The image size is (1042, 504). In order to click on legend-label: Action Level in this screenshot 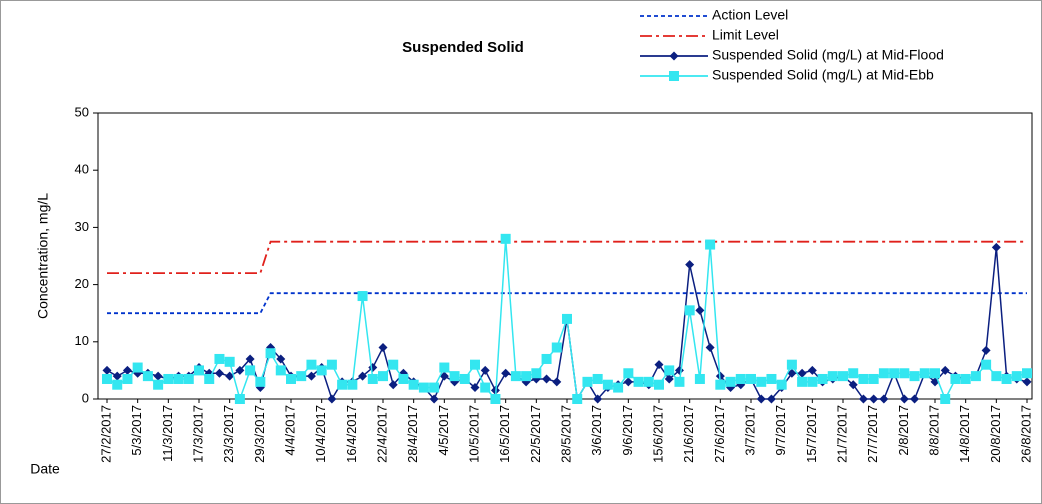, I will do `click(750, 15)`.